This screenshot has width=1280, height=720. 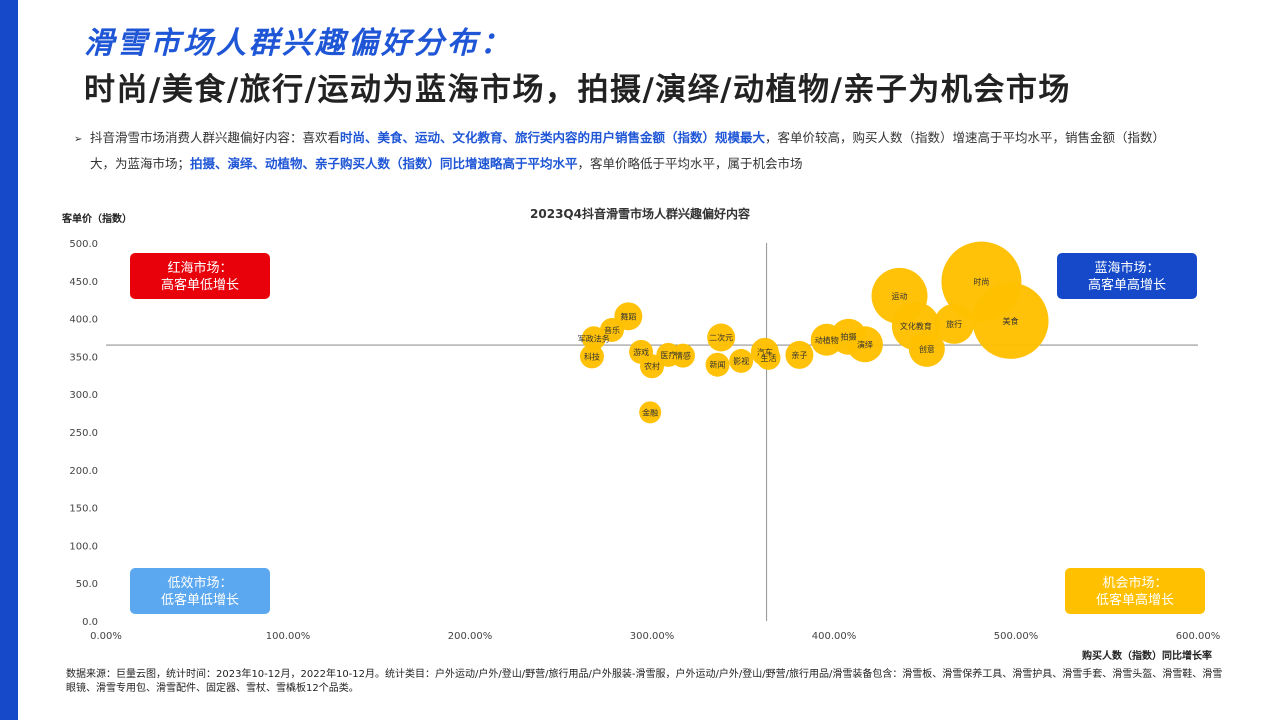 I want to click on quadrant-blue-sea: 蓝海市场：高客单高增长, so click(x=1127, y=276).